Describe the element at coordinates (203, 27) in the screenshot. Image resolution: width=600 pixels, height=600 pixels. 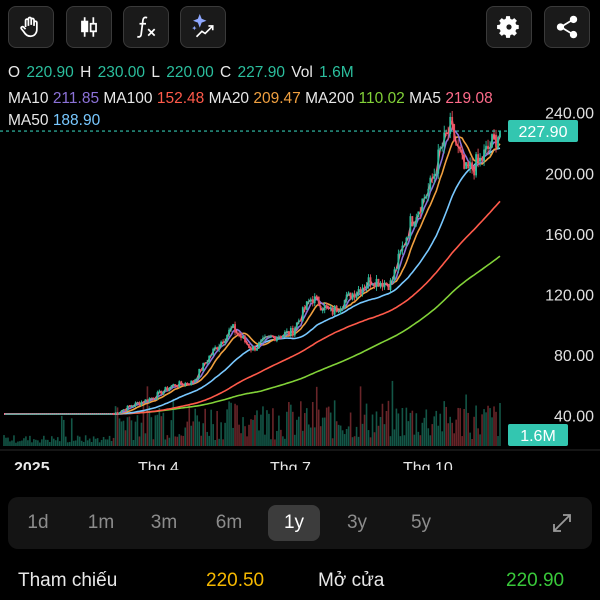
I see `magic-draw-button` at that location.